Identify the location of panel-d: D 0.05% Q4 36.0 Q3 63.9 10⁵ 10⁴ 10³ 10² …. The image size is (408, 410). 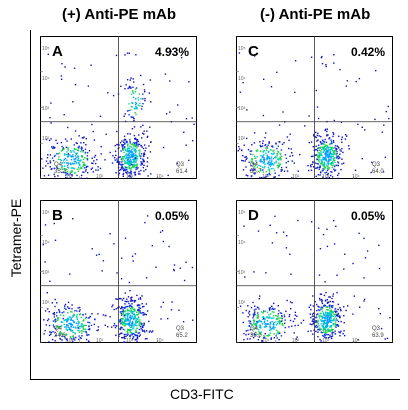
(314, 272).